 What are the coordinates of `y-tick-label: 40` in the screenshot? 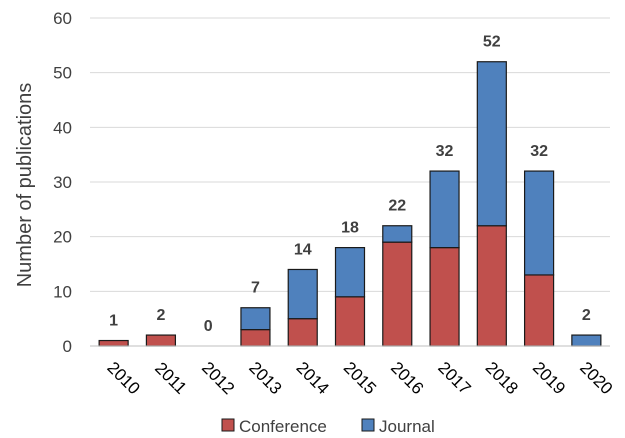 It's located at (62, 127).